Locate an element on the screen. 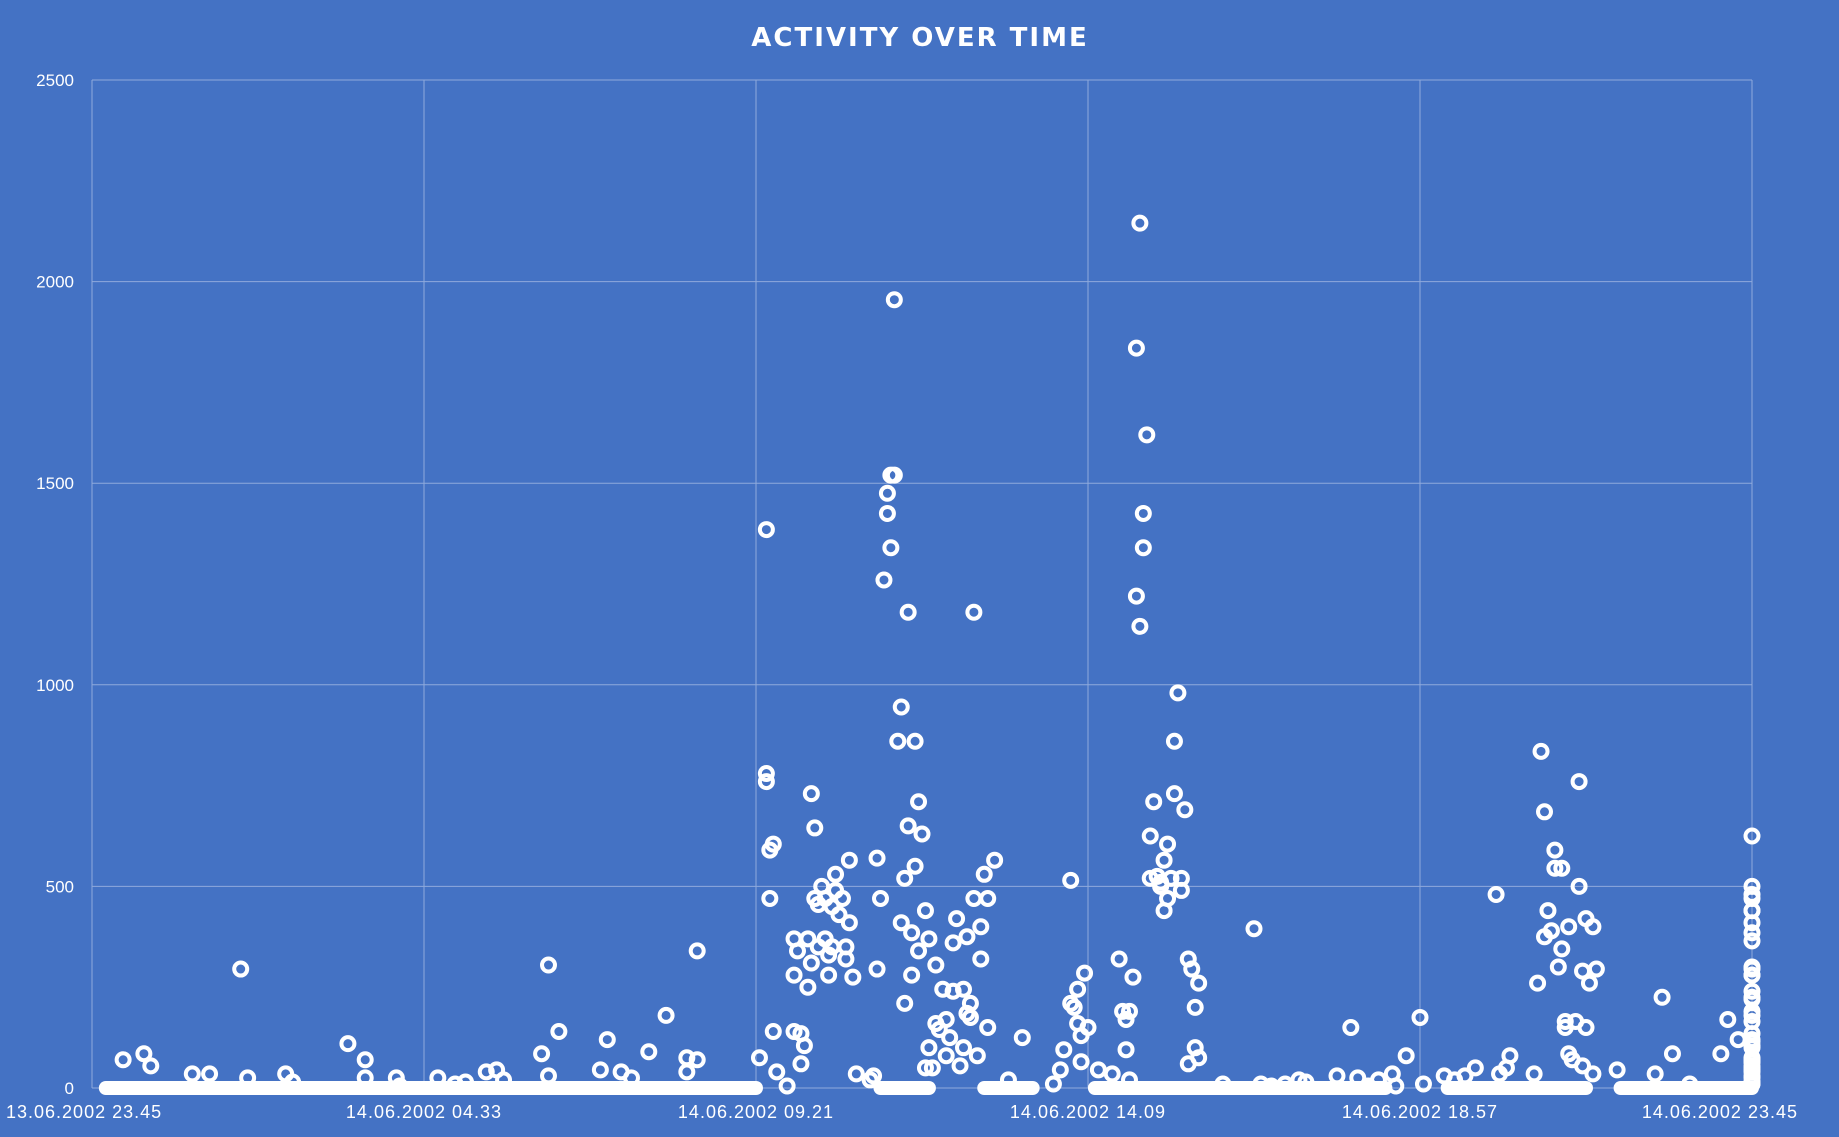  x-tick-label: 14.06.2002 14.09 is located at coordinates (1088, 1112).